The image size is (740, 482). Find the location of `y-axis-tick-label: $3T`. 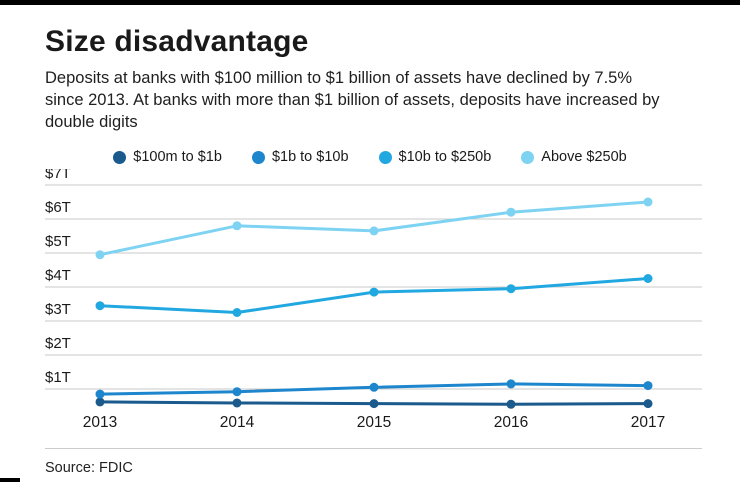

y-axis-tick-label: $3T is located at coordinates (58, 309).